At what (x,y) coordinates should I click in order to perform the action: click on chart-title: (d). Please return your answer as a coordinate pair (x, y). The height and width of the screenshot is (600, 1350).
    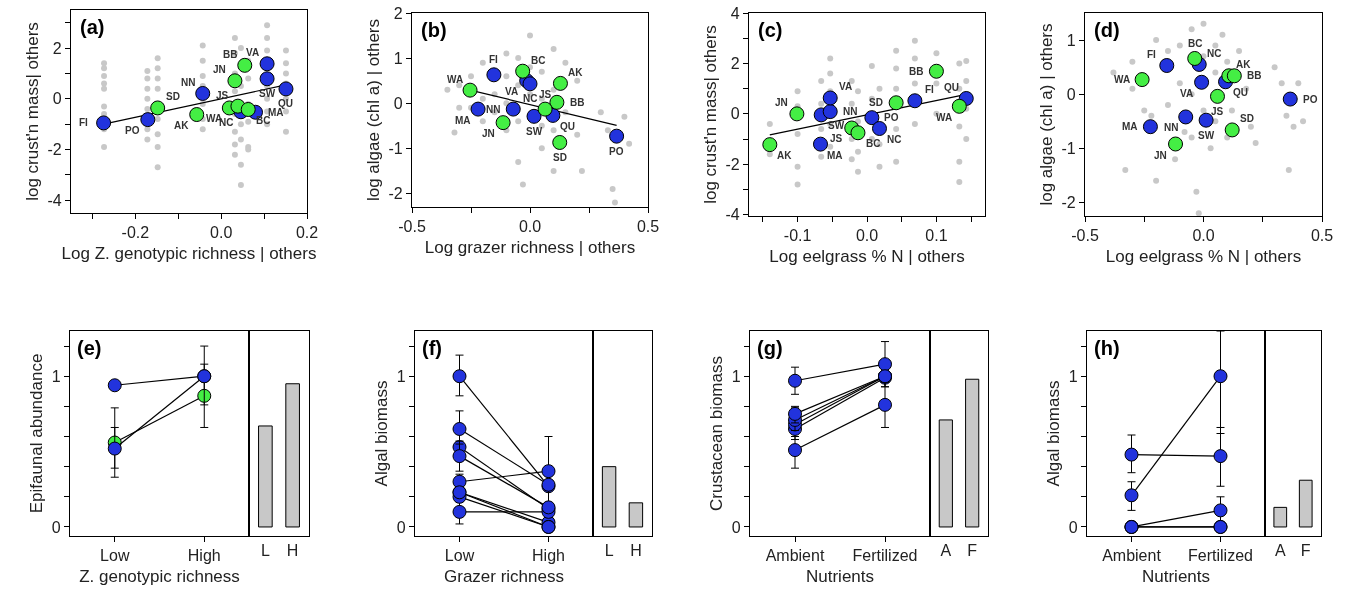
    Looking at the image, I should click on (1107, 30).